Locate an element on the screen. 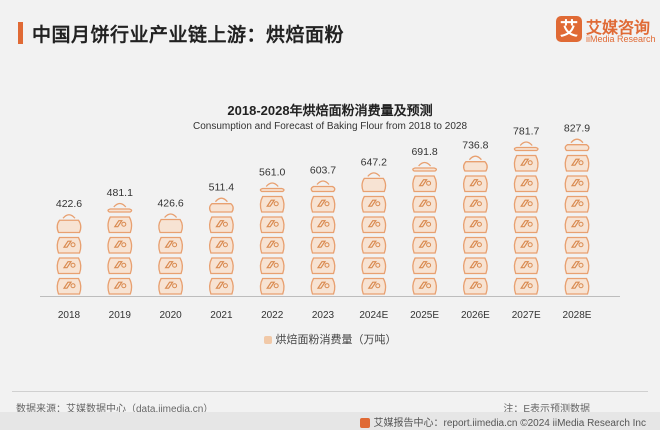  data-label: 561.0 is located at coordinates (272, 173).